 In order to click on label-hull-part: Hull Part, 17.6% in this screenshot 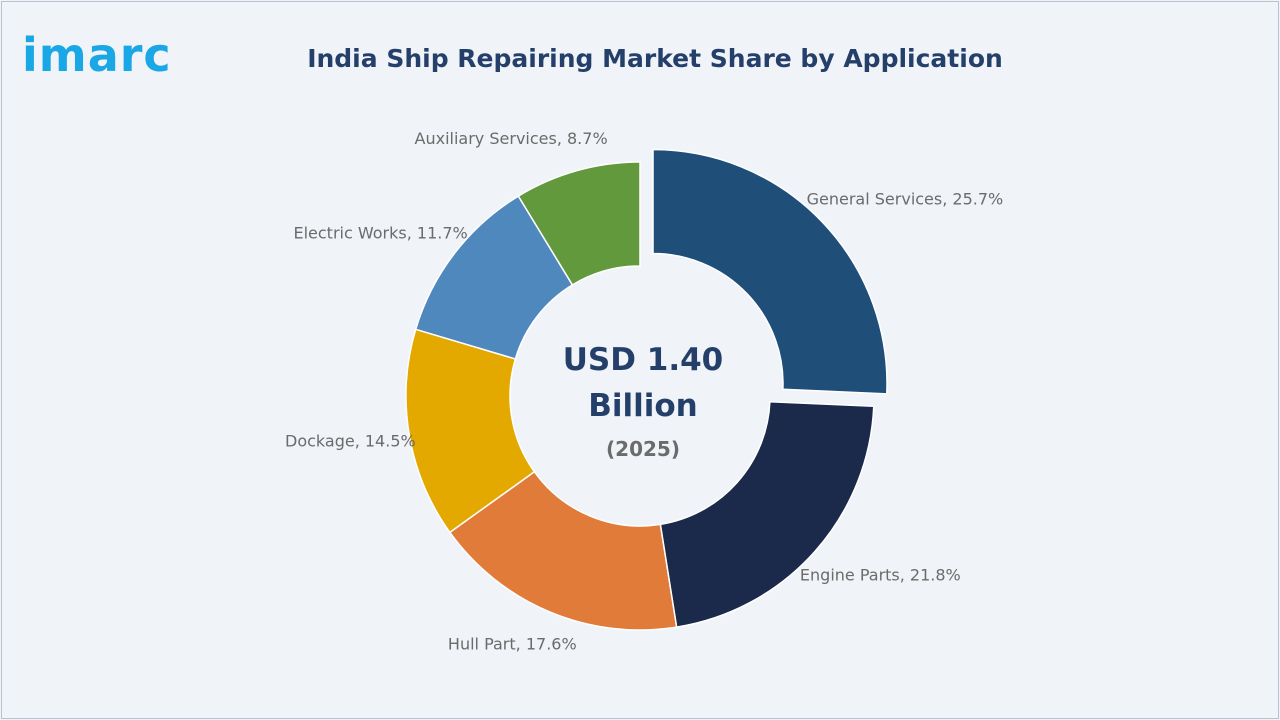, I will do `click(512, 643)`.